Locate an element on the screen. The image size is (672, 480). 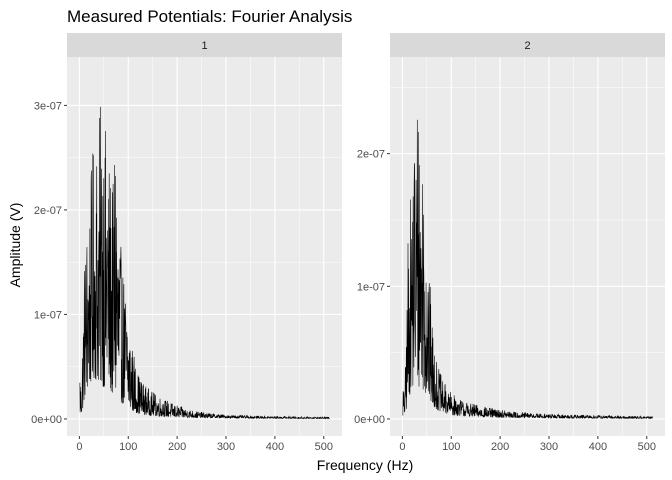
y-axis-ticks: 0e+00 1e-07 2e-07 3e-07 is located at coordinates (49, 263).